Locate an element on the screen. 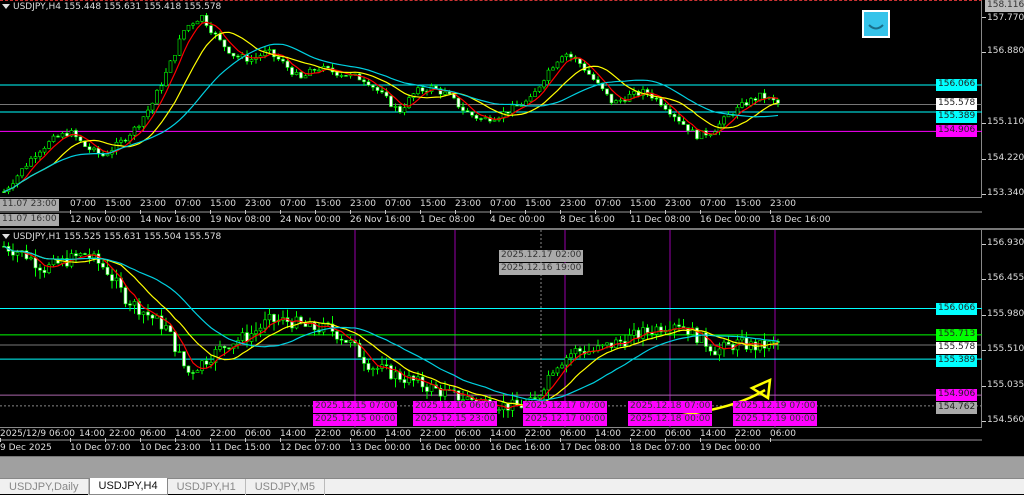 The height and width of the screenshot is (495, 1024). date-label: 9 Dec 2025 is located at coordinates (26, 448).